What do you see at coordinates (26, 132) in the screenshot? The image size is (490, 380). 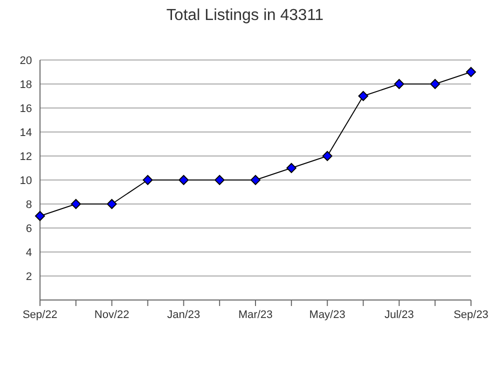 I see `y-tick-label: 14` at bounding box center [26, 132].